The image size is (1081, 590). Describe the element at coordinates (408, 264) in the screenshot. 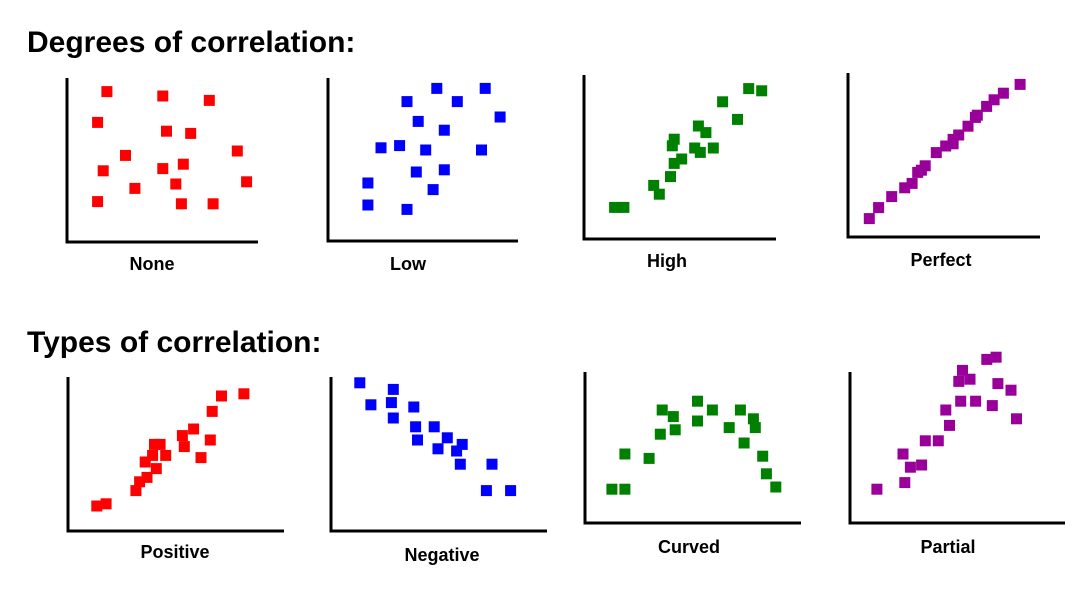

I see `chart-label: Low` at that location.